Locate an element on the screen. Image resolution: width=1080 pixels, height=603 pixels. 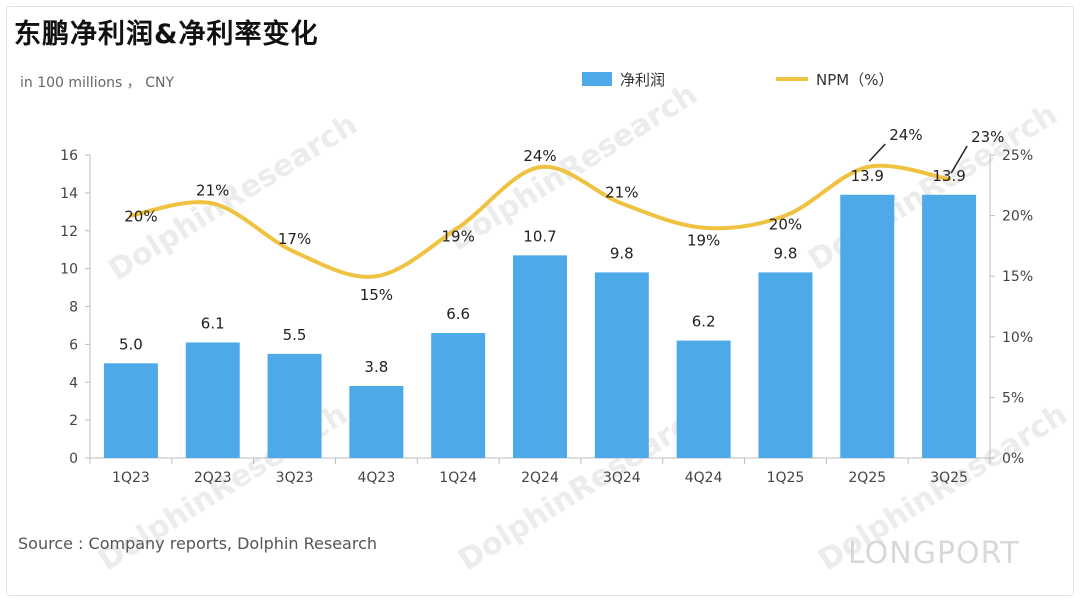
y-left-tick-label: 12 is located at coordinates (69, 232).